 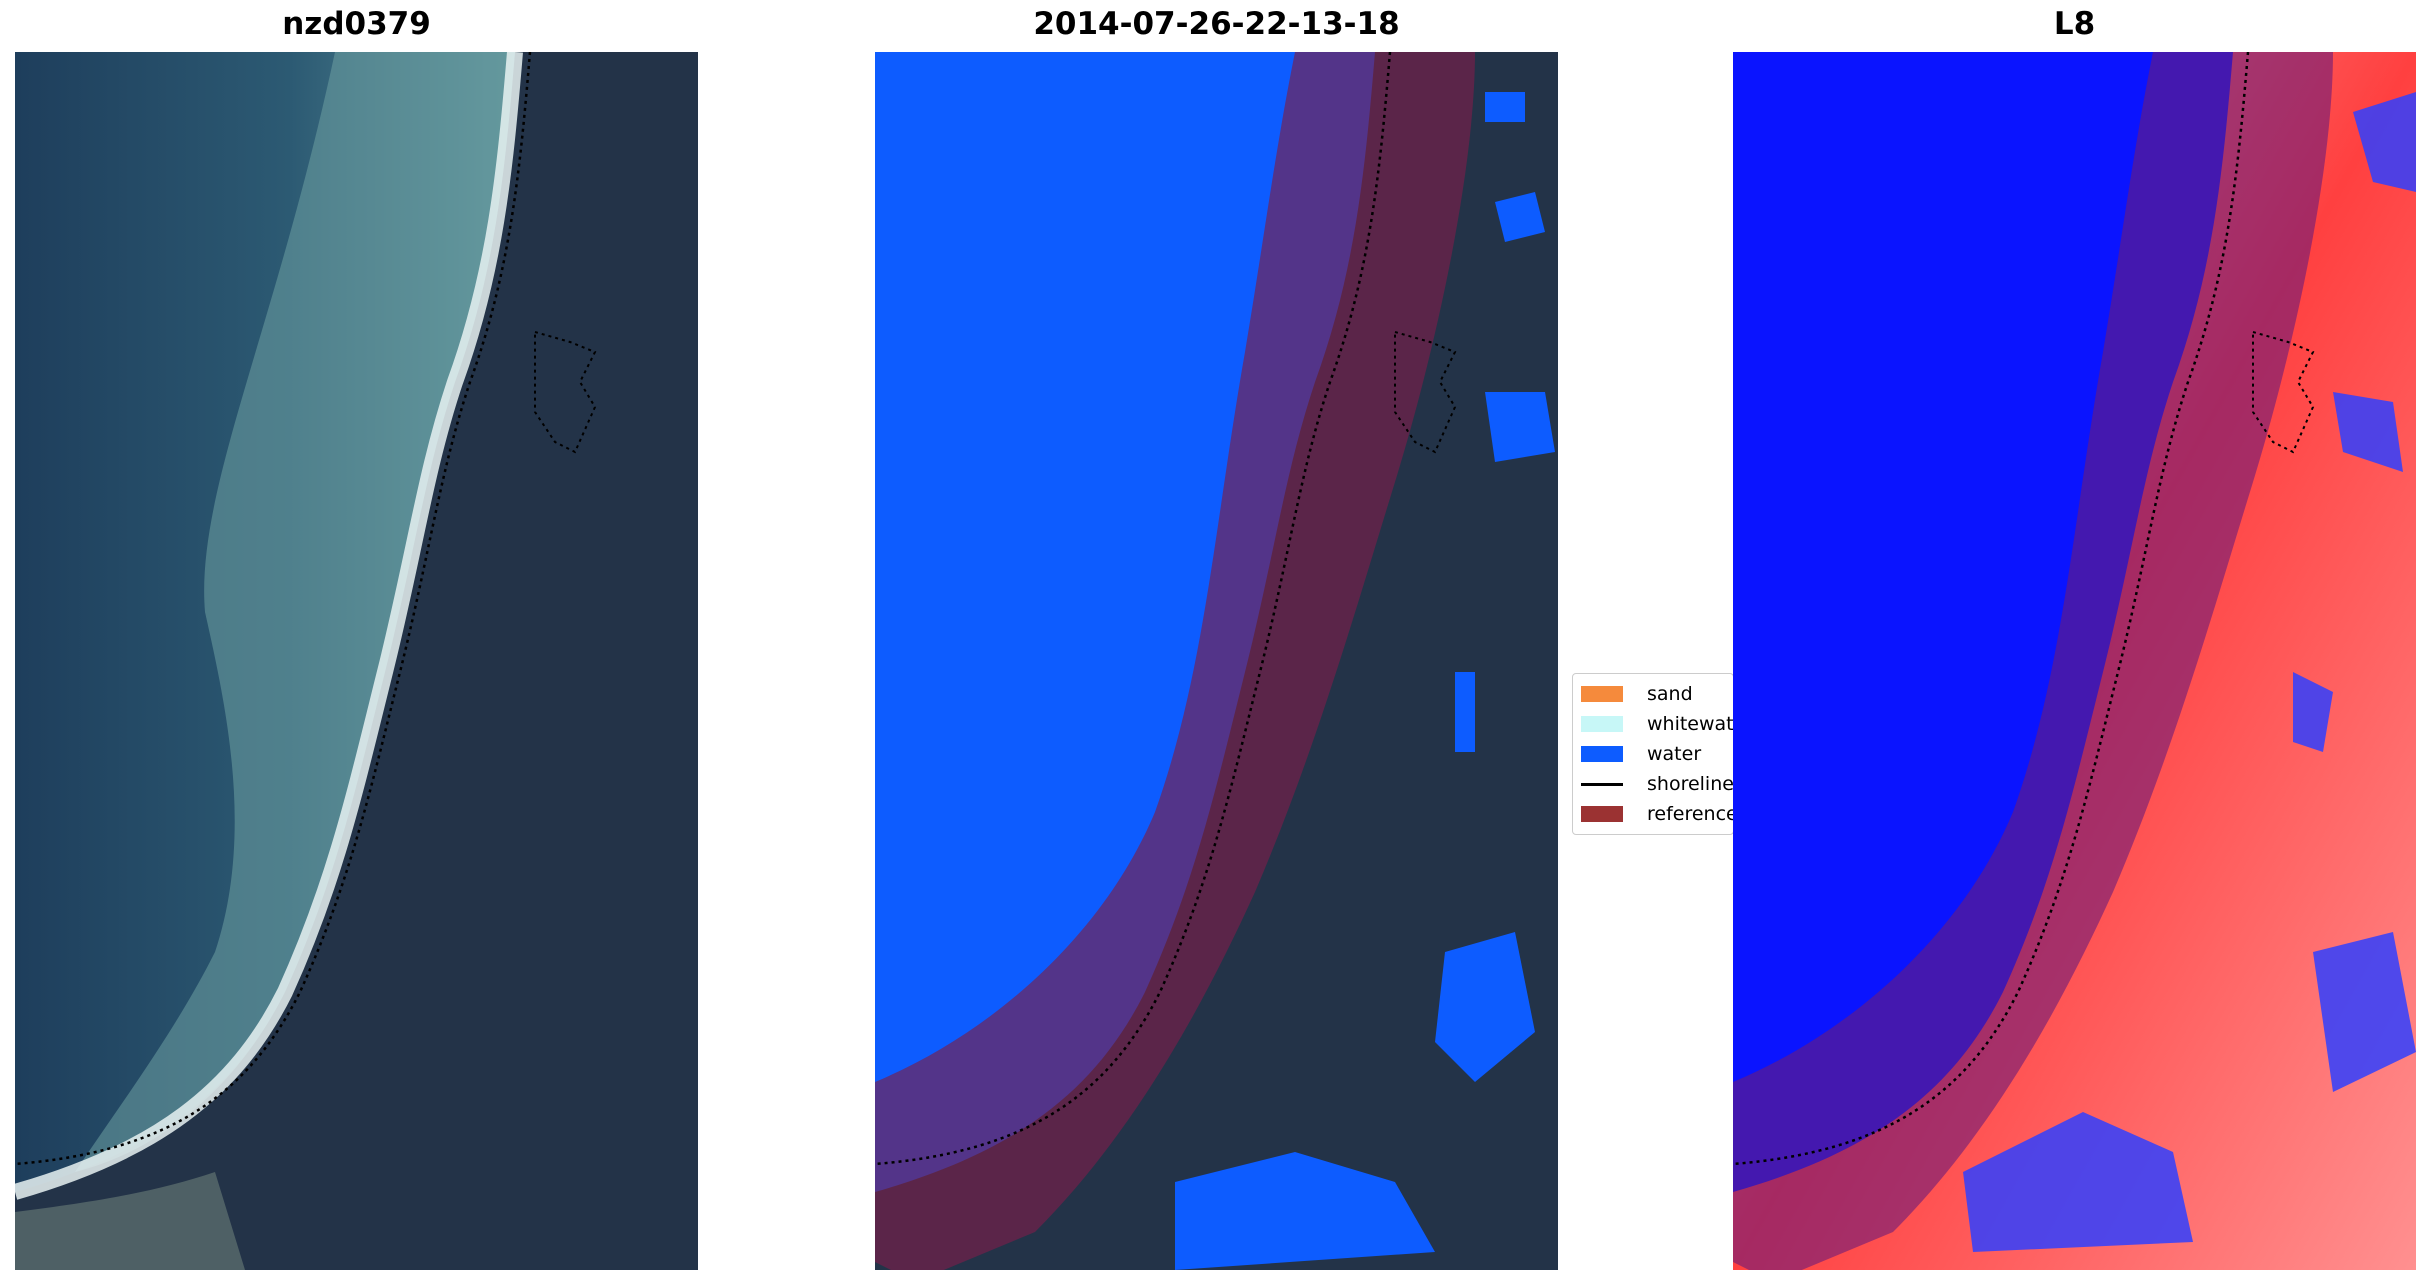 What do you see at coordinates (2074, 24) in the screenshot?
I see `panel-title-index: L8` at bounding box center [2074, 24].